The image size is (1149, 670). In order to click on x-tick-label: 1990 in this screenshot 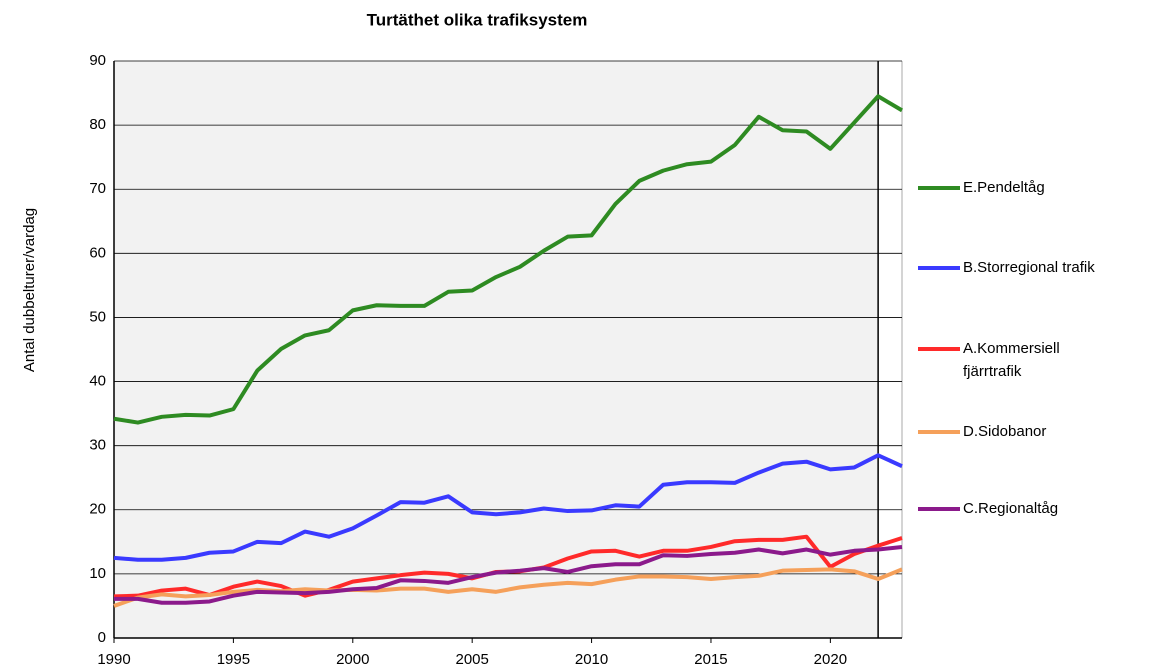, I will do `click(113, 659)`.